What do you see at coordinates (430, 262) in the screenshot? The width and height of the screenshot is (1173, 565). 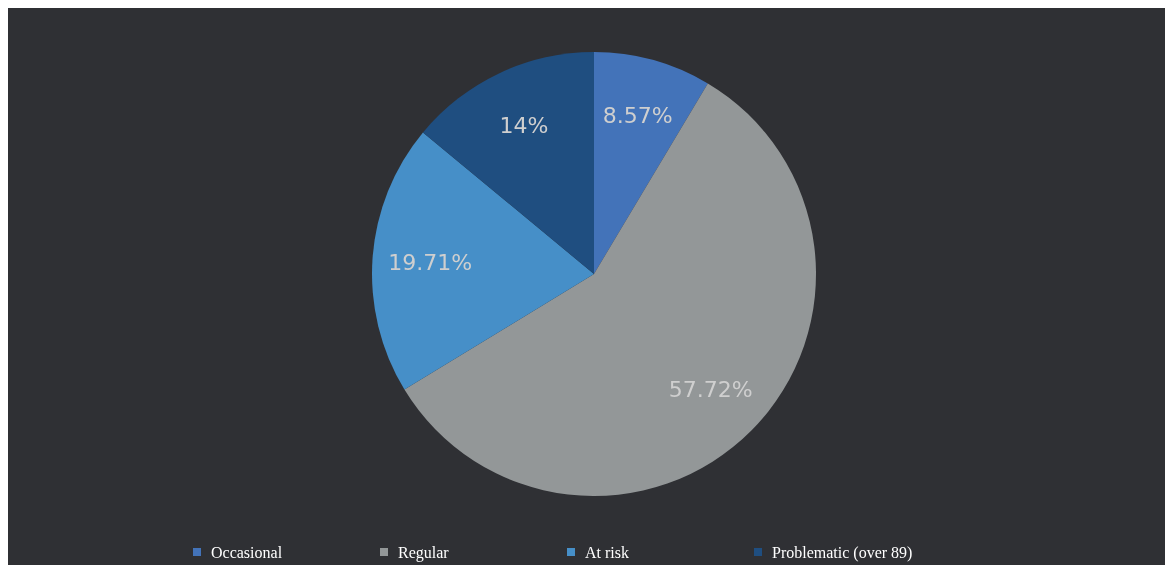 I see `data-label: 19.71%` at bounding box center [430, 262].